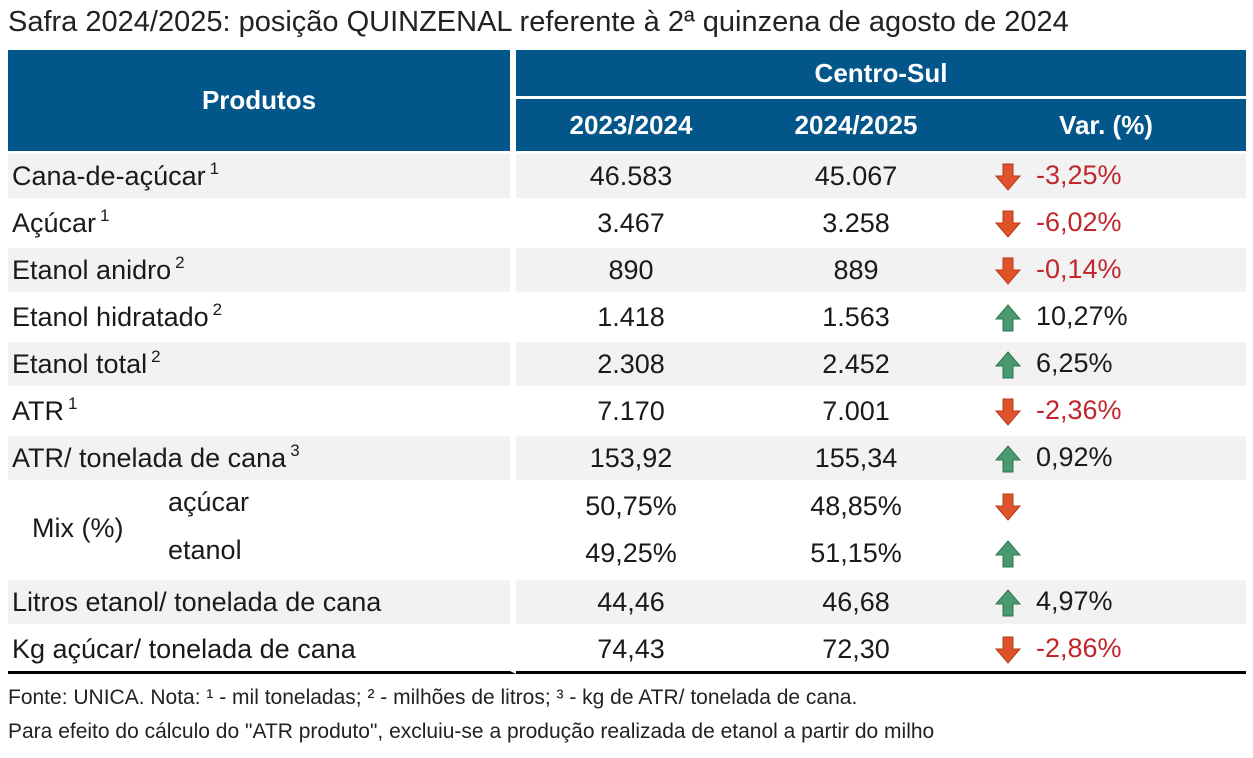 The height and width of the screenshot is (758, 1253). I want to click on value-2023-2024: 2.308, so click(631, 362).